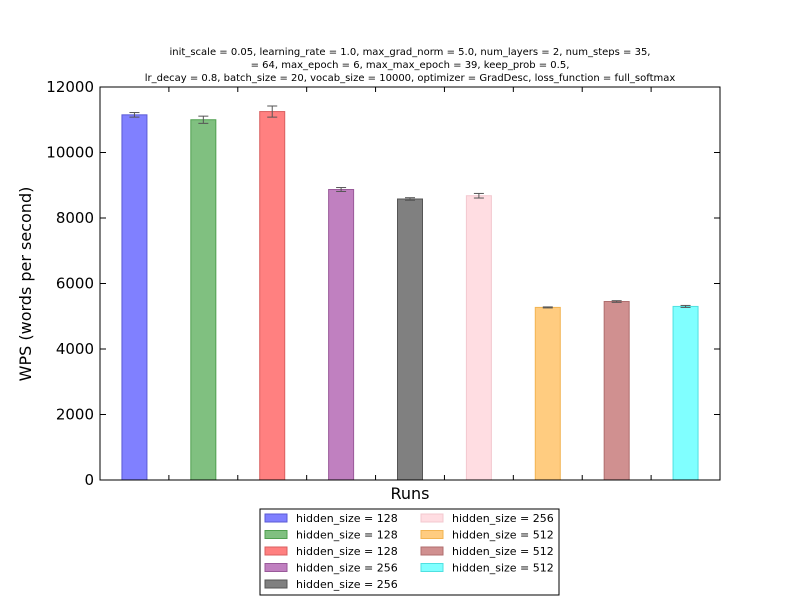 This screenshot has height=600, width=800. I want to click on legend-item-9: hidden_size = 512, so click(487, 568).